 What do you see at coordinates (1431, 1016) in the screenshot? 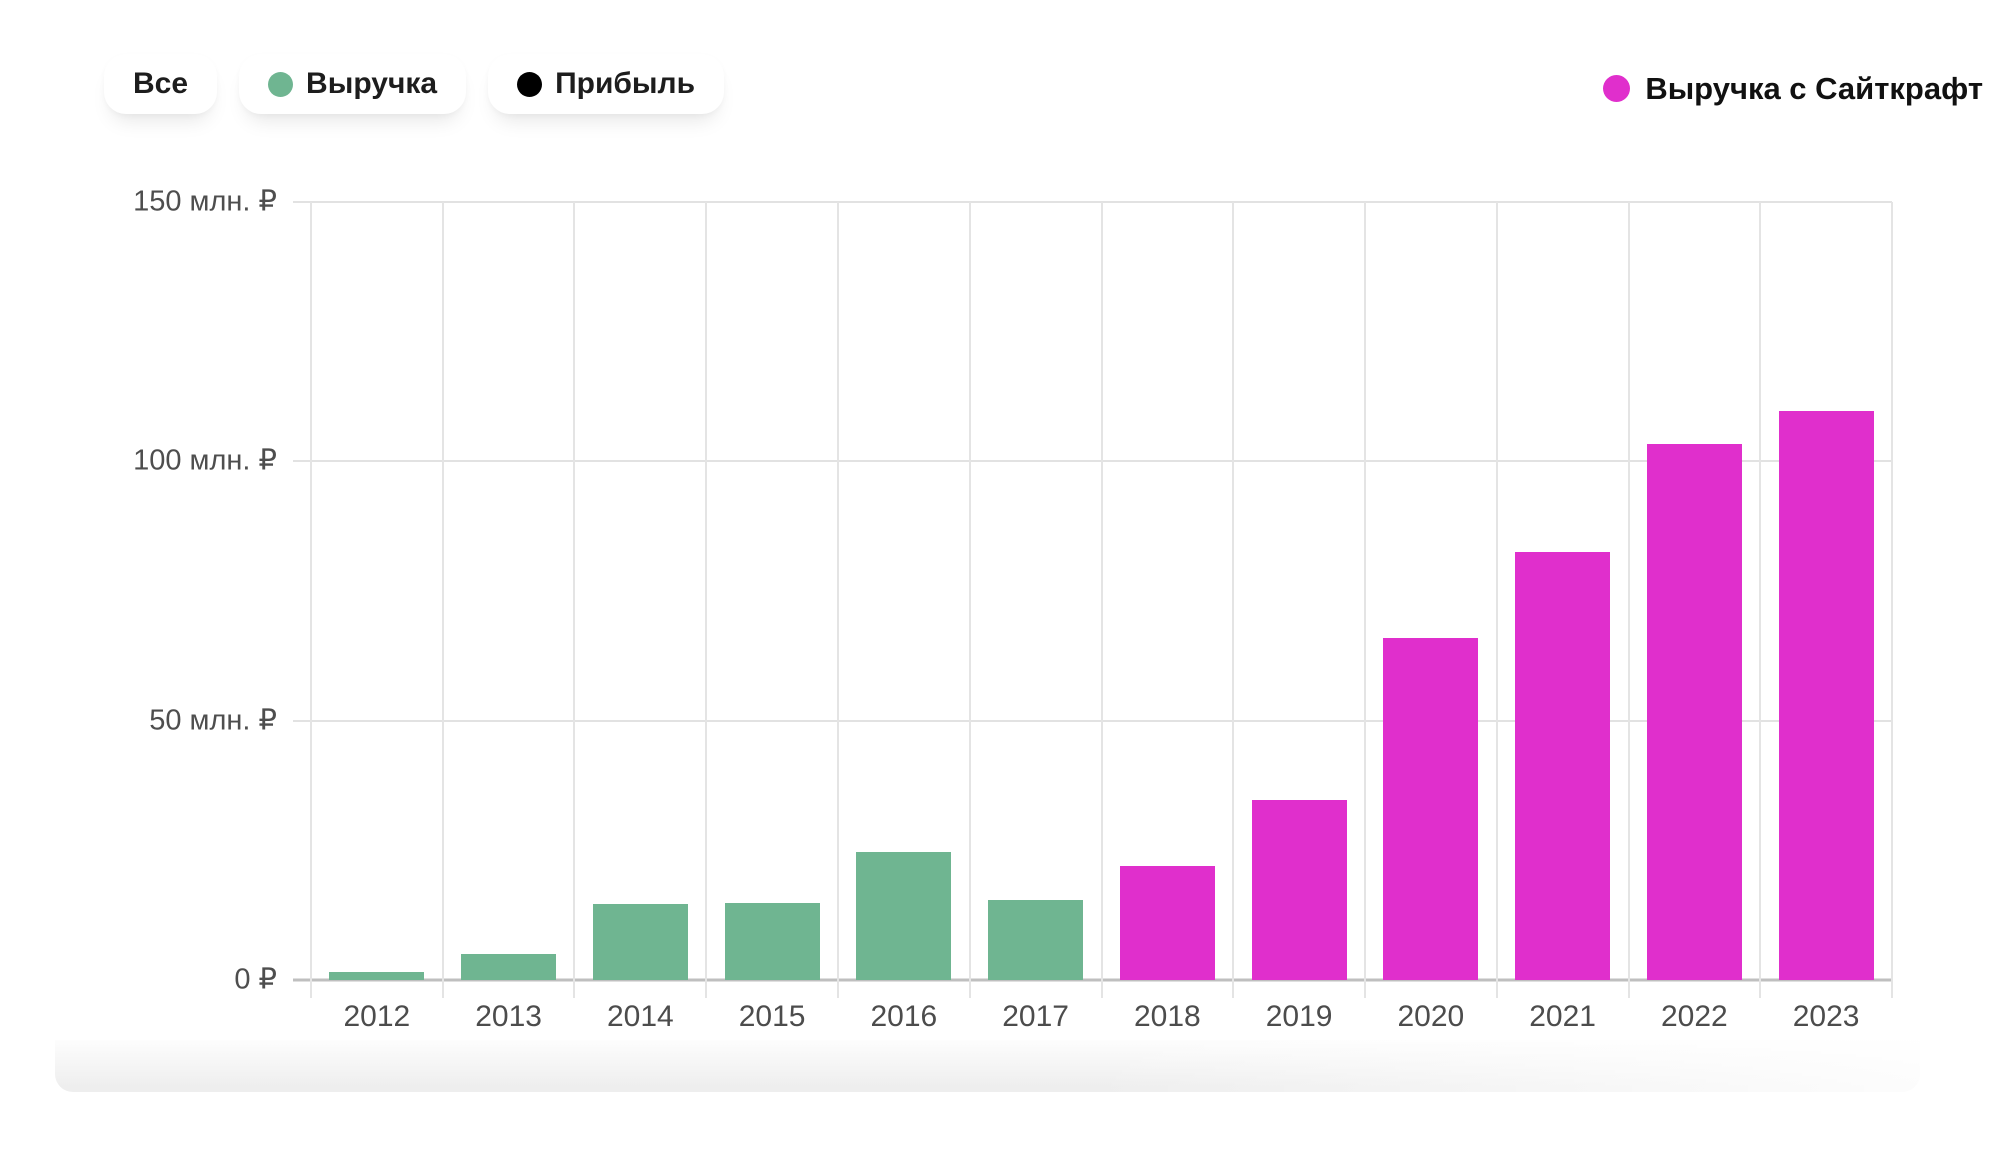
I see `x-axis-tick-label: 2020` at bounding box center [1431, 1016].